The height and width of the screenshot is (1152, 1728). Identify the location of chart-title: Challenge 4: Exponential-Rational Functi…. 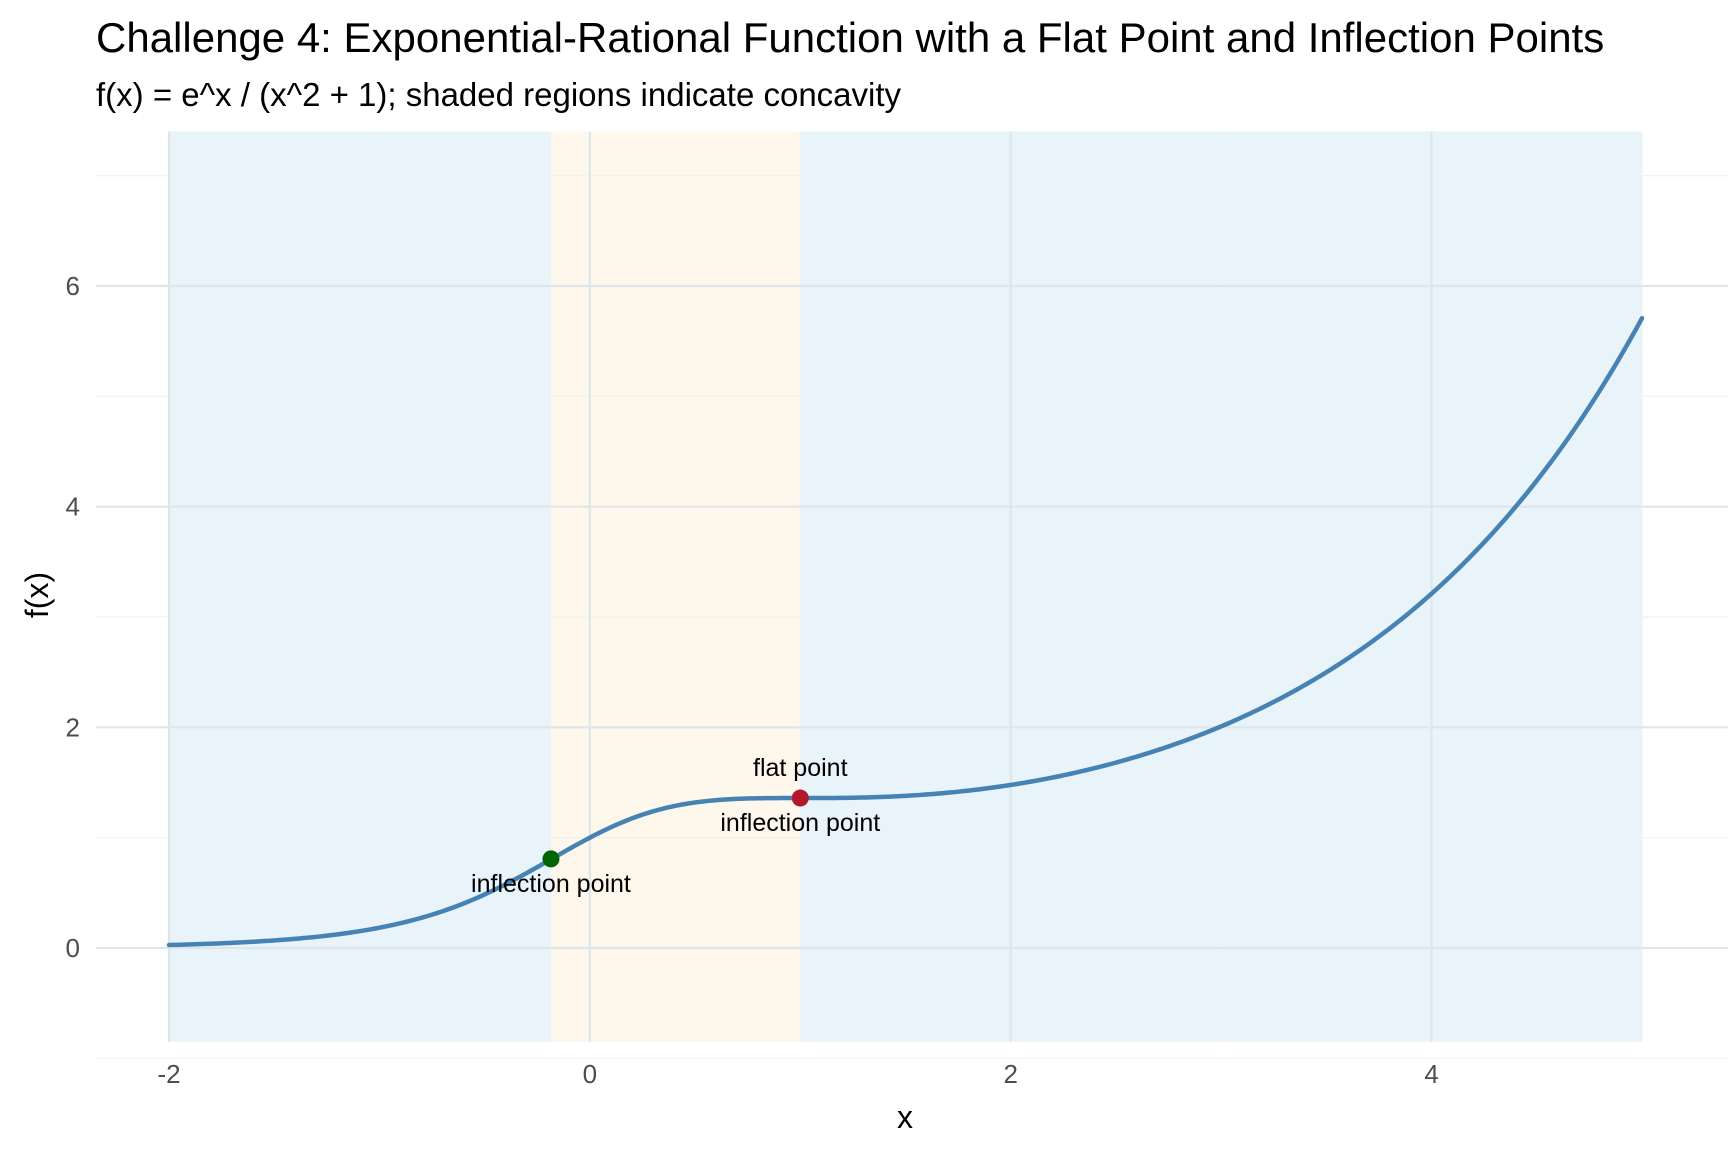
(850, 37).